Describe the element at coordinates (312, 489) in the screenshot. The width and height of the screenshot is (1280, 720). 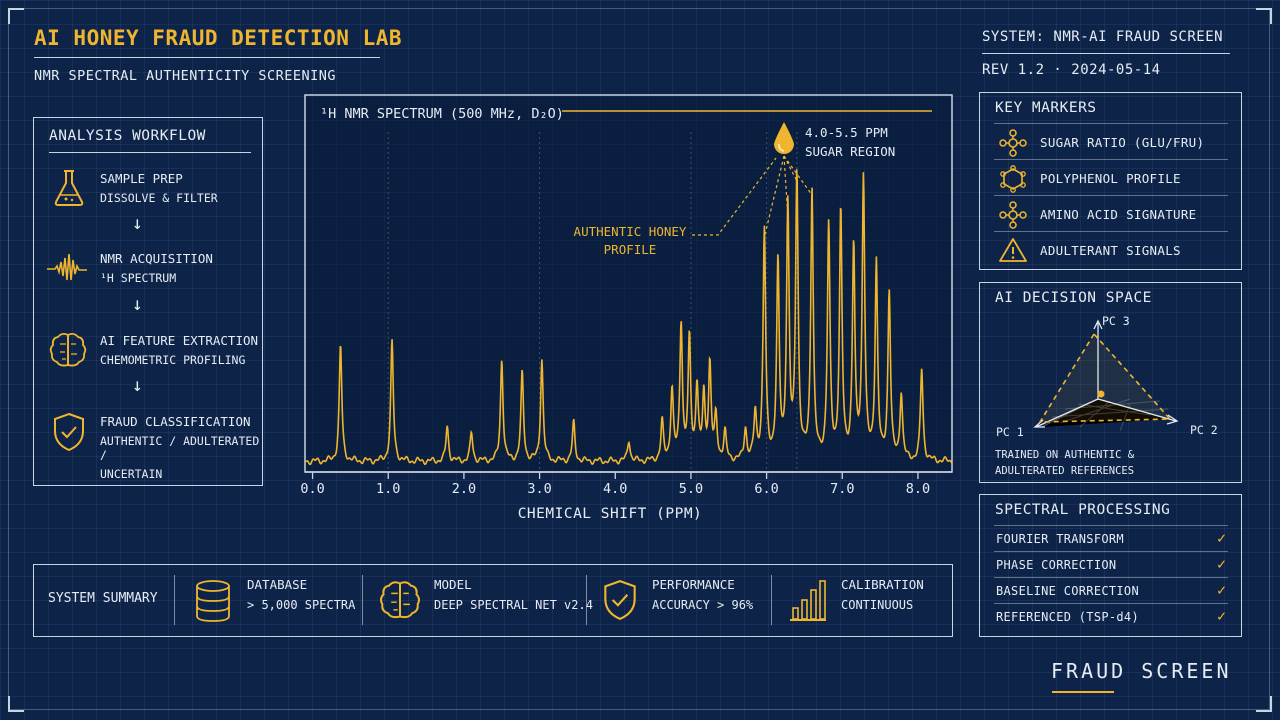
I see `x-tick-label: 0.0` at that location.